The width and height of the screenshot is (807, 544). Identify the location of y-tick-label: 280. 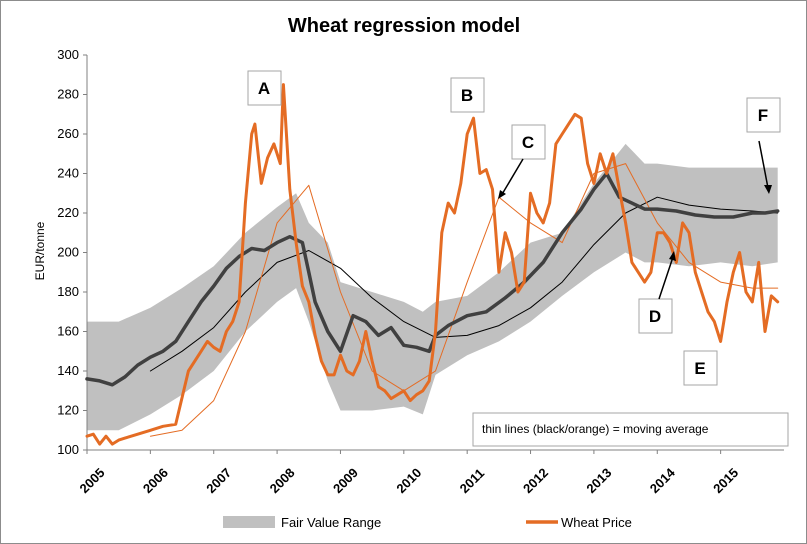
(68, 94).